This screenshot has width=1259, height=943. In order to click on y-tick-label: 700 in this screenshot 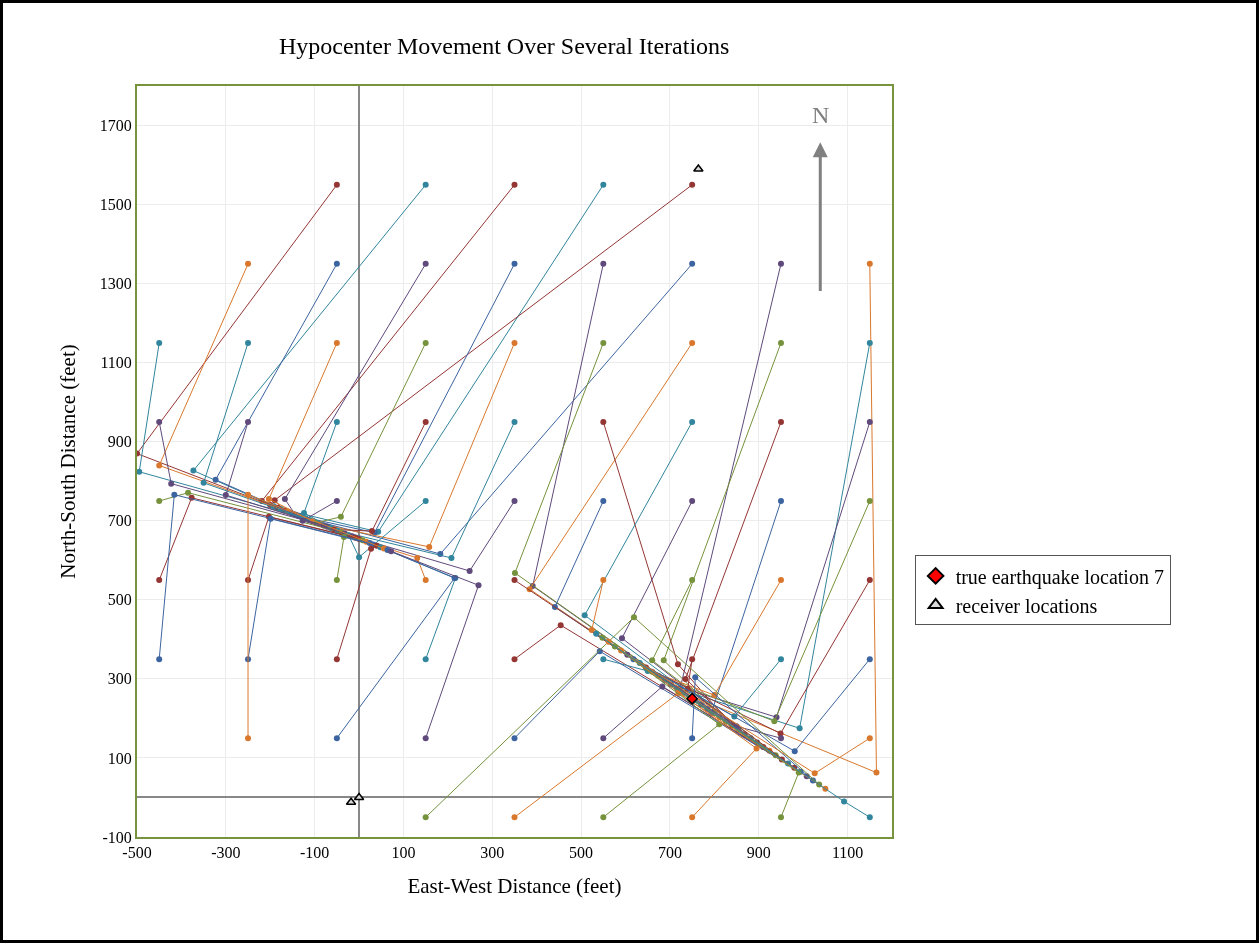, I will do `click(119, 521)`.